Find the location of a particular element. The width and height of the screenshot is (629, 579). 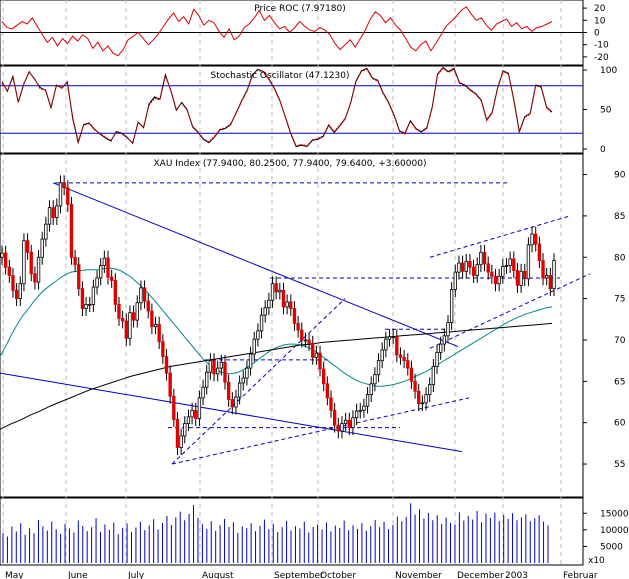

price-y-tick-label: 65 is located at coordinates (619, 382).